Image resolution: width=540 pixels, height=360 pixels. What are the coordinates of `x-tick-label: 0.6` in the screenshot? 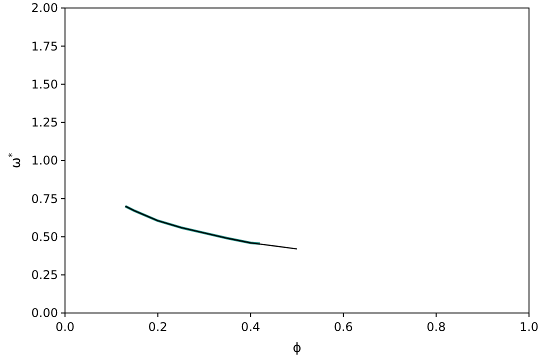 It's located at (343, 327).